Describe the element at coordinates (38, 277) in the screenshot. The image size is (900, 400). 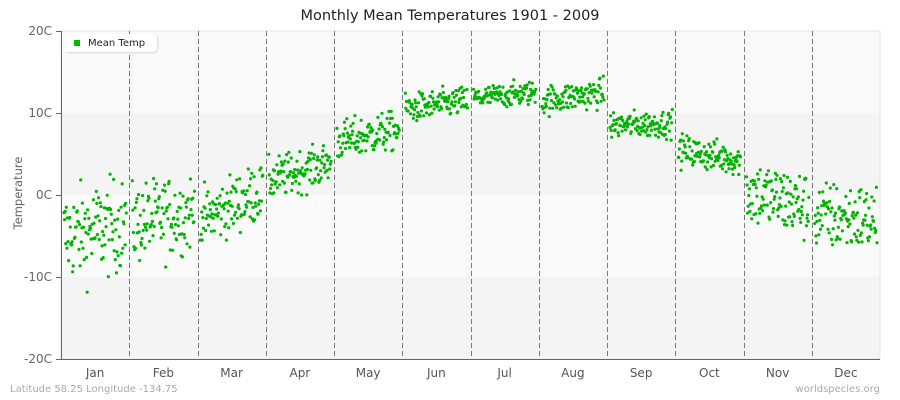
I see `y-tick-neg10: -10C` at that location.